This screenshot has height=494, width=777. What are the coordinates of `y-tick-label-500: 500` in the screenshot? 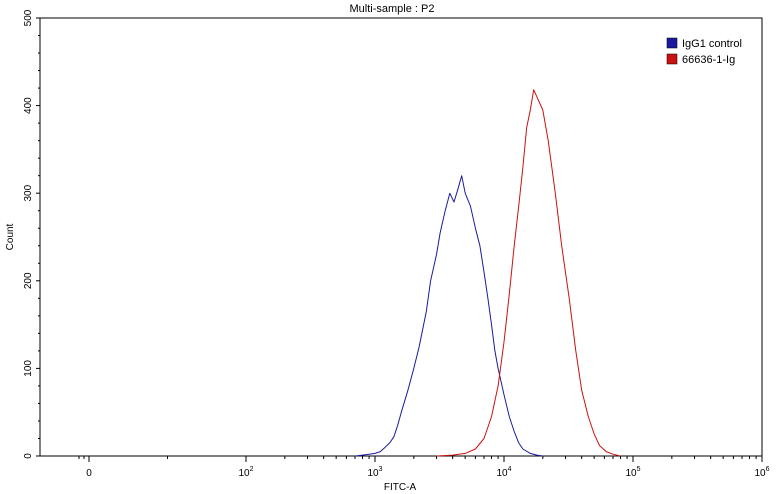 It's located at (28, 17).